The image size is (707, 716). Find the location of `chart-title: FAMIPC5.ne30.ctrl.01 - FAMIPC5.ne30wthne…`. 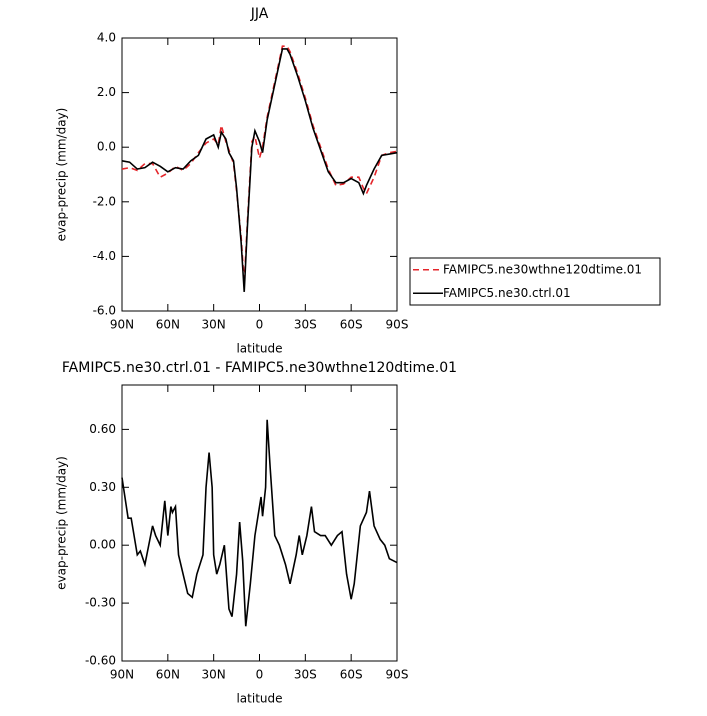

chart-title: FAMIPC5.ne30.ctrl.01 - FAMIPC5.ne30wthne… is located at coordinates (259, 368).